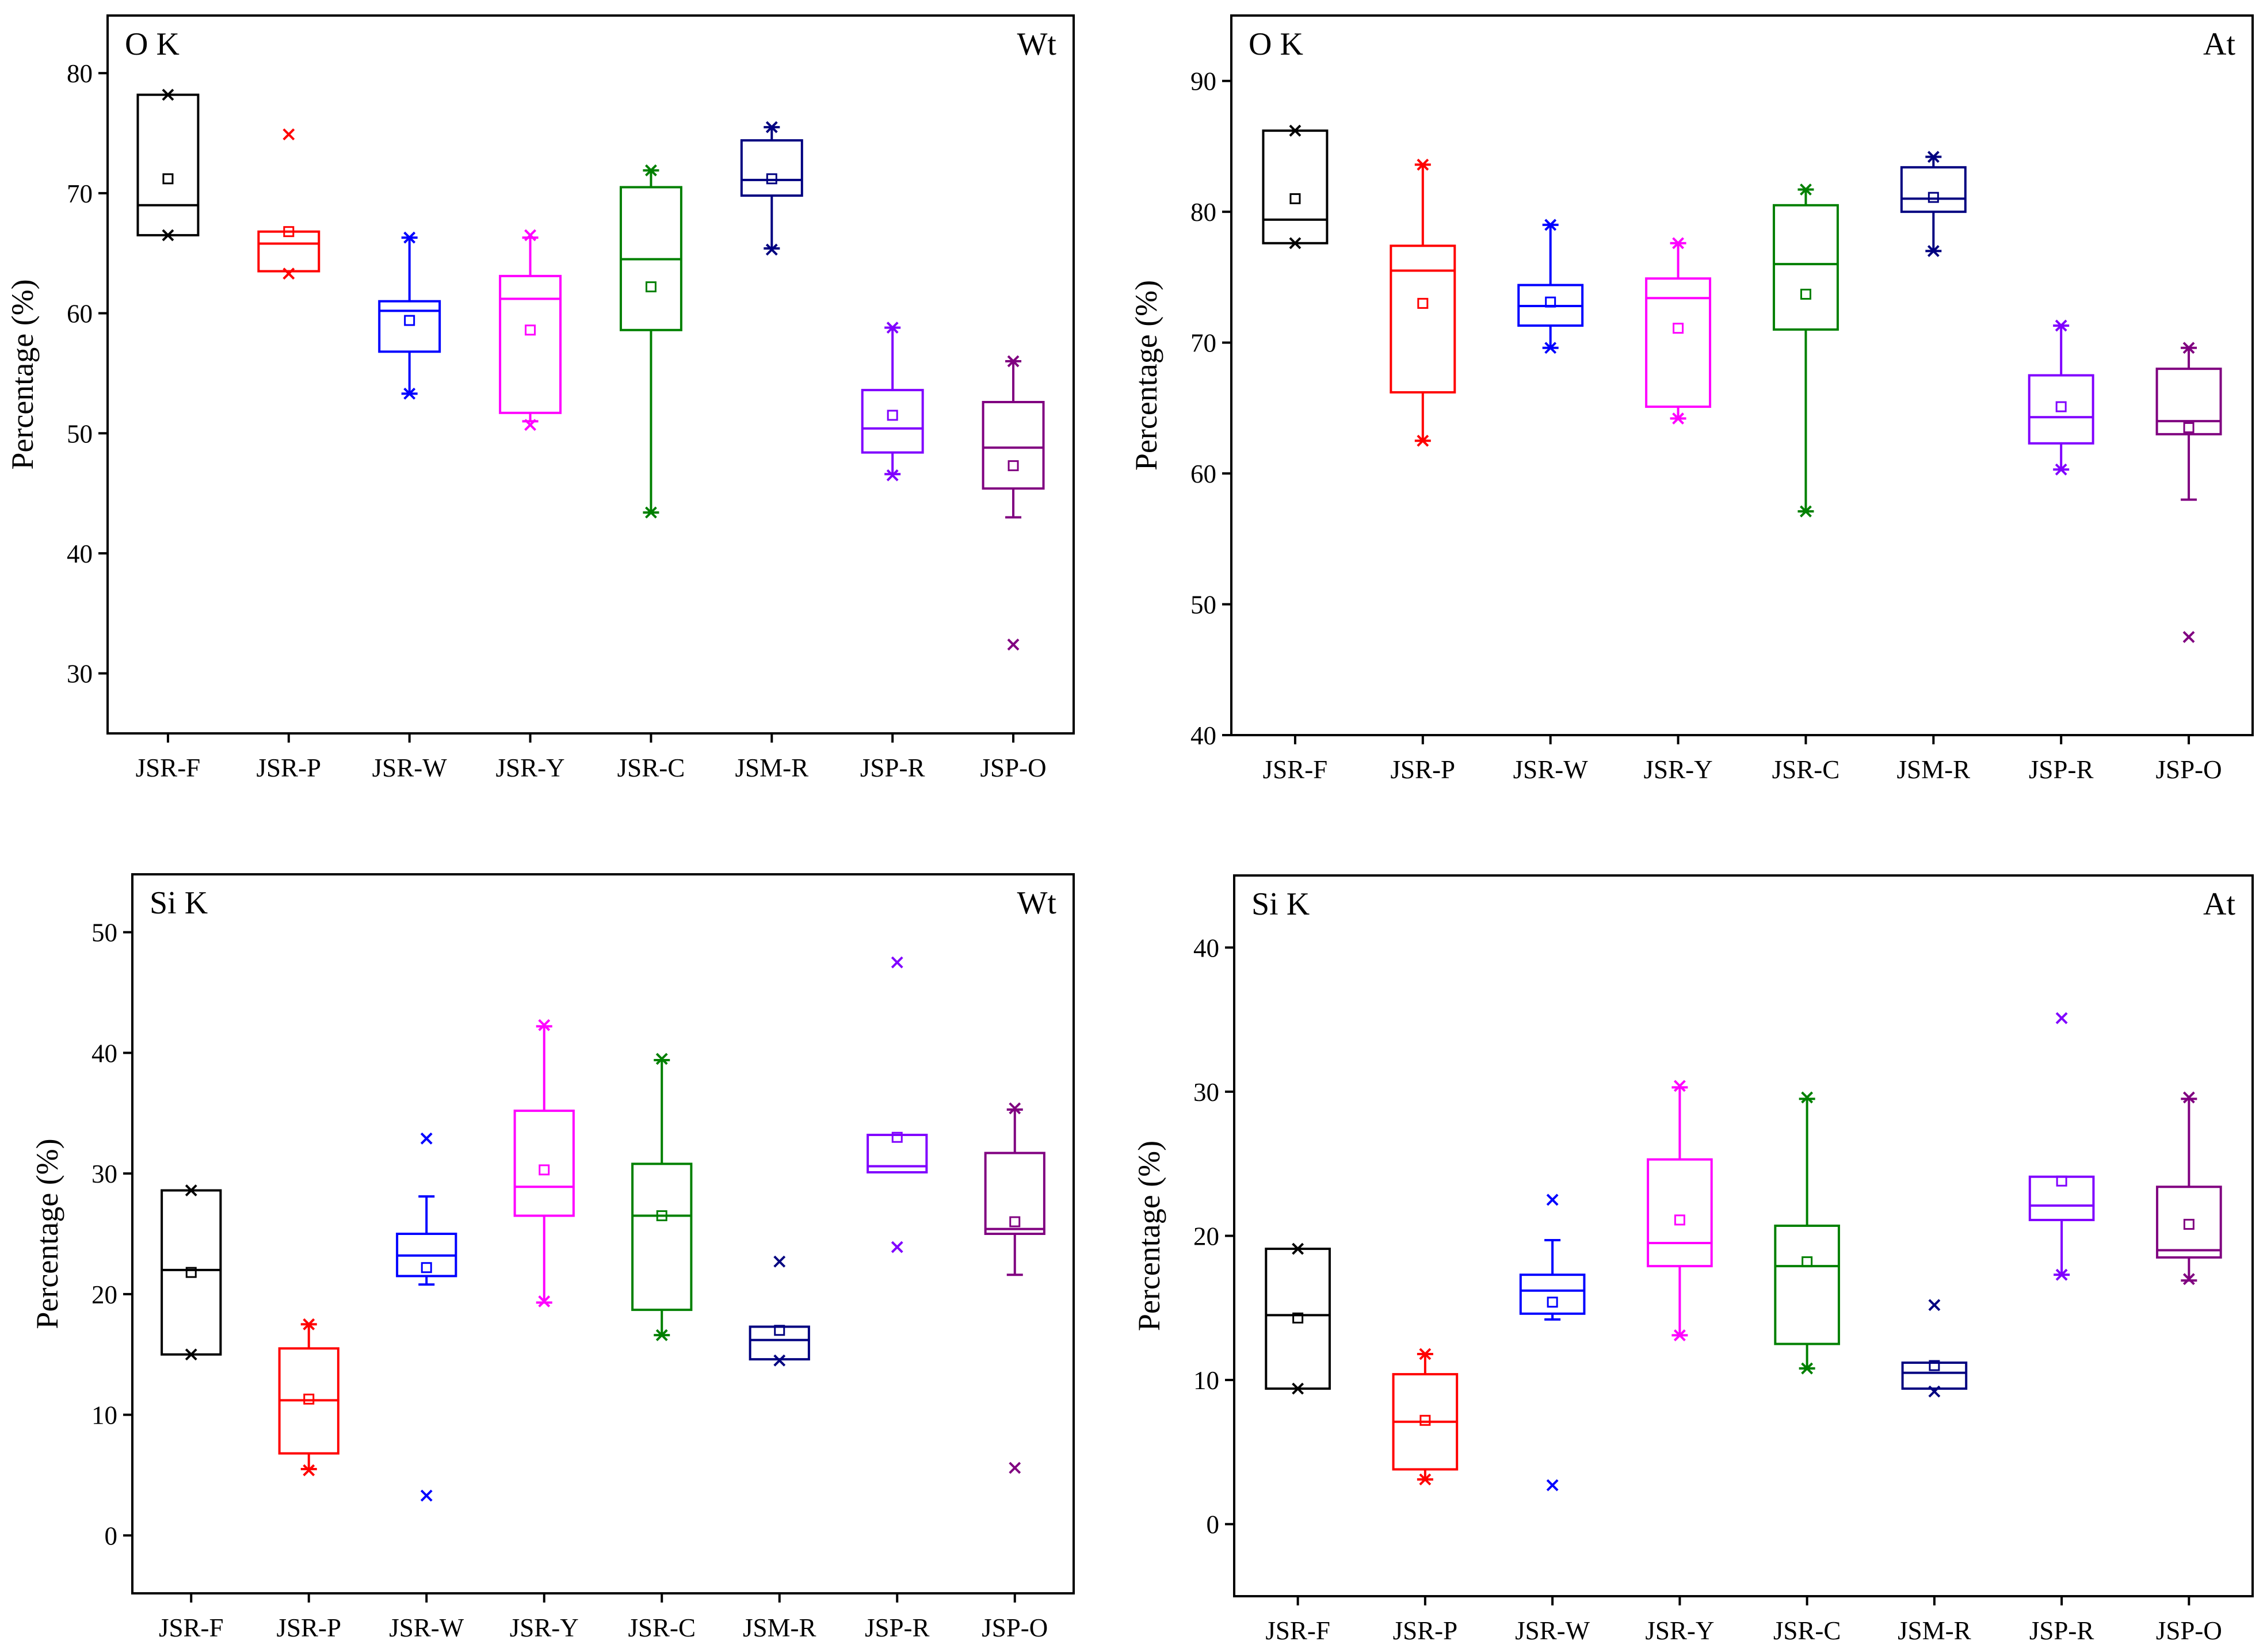  Describe the element at coordinates (772, 768) in the screenshot. I see `x-tick-label: JSM-R` at that location.